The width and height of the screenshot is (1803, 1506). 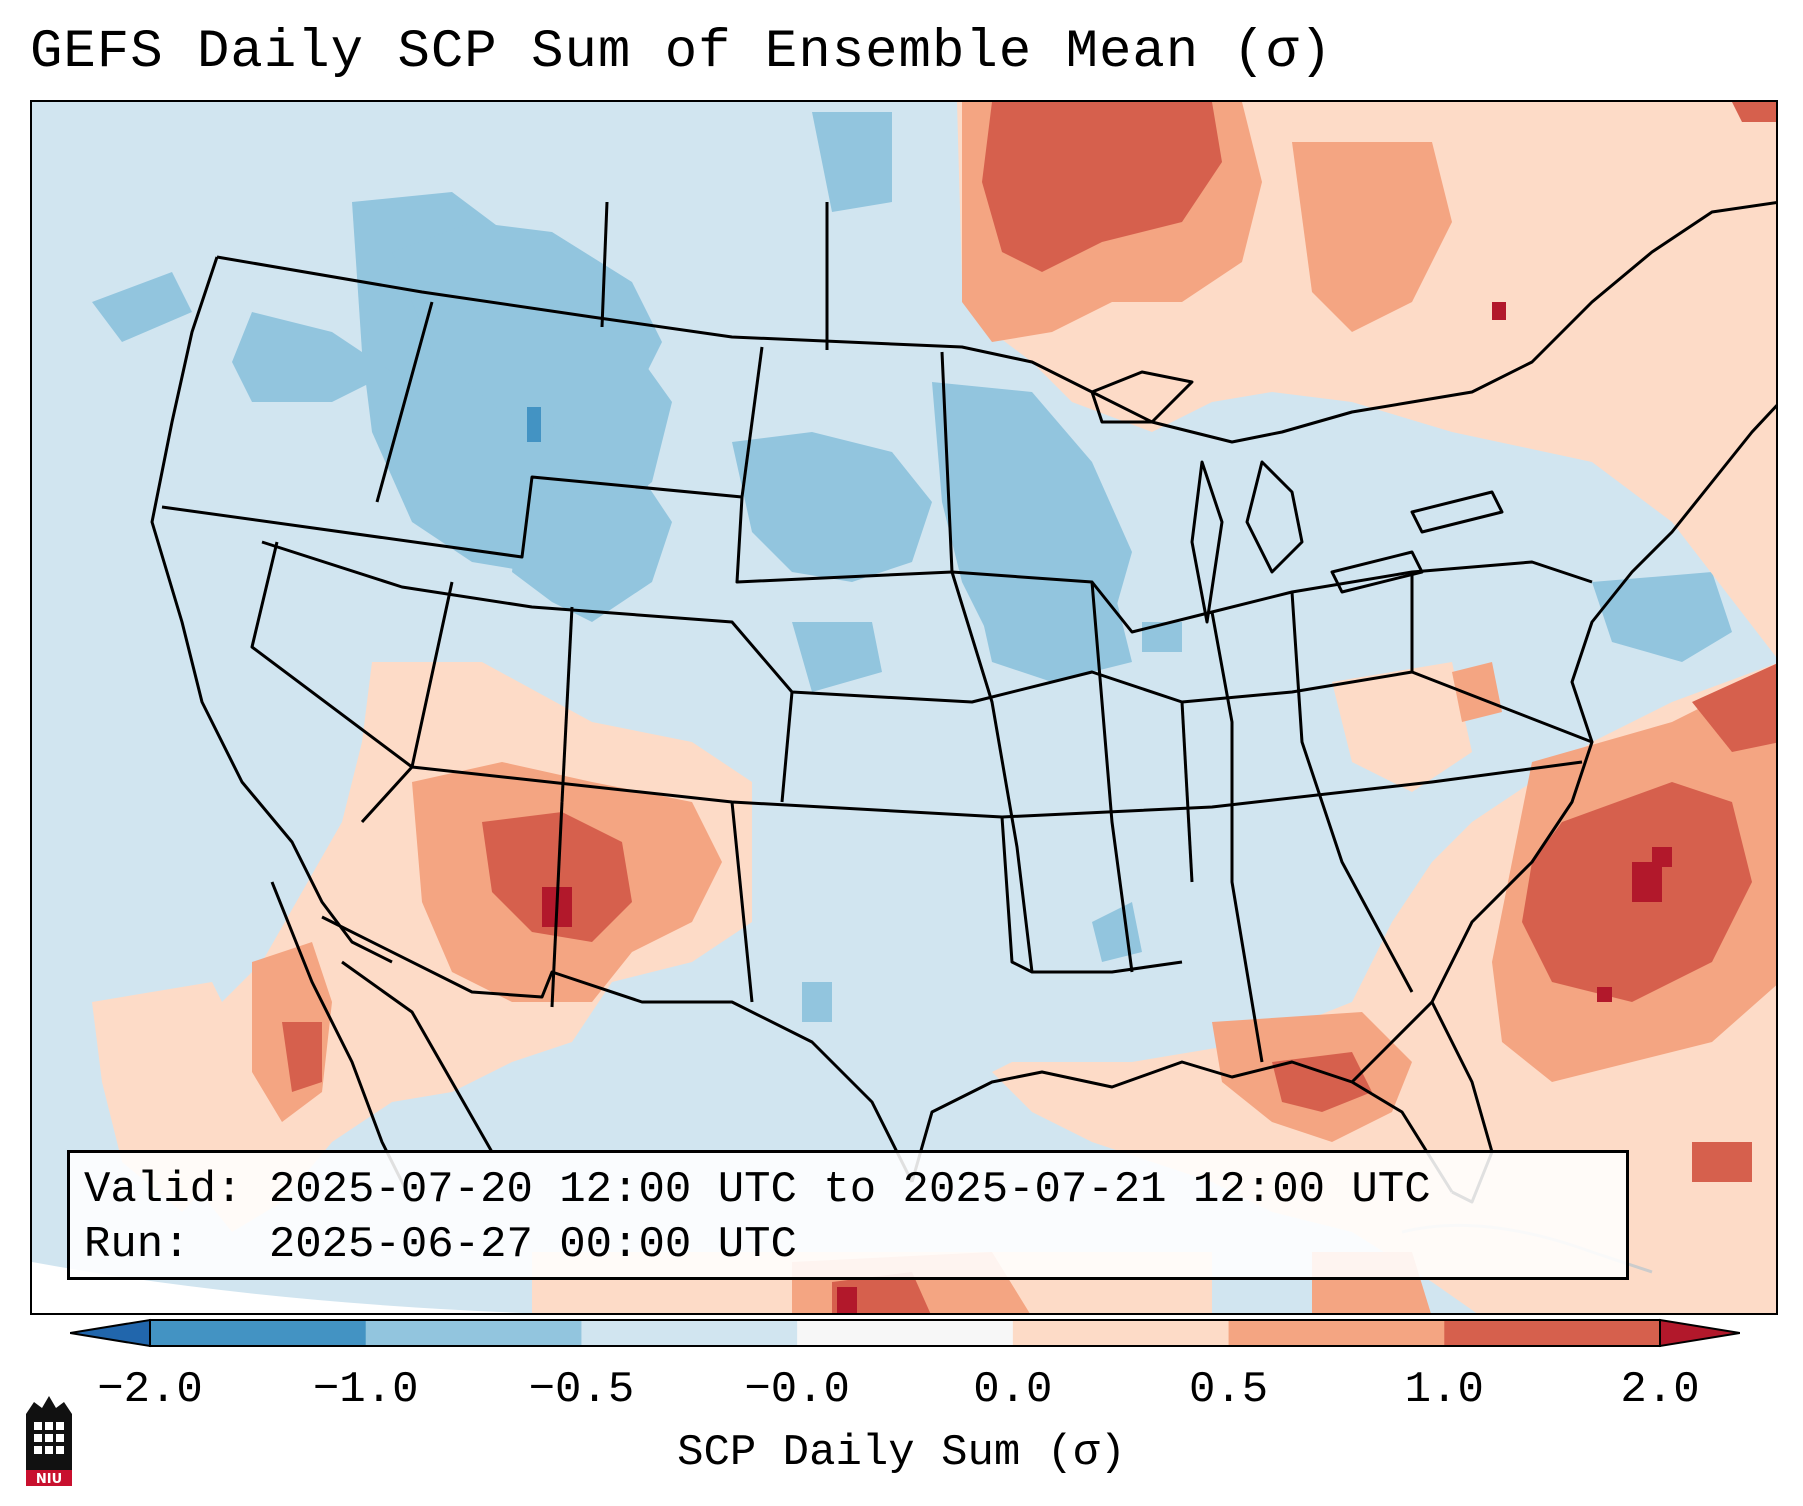 What do you see at coordinates (534, 424) in the screenshot?
I see `strong-negative-cells` at bounding box center [534, 424].